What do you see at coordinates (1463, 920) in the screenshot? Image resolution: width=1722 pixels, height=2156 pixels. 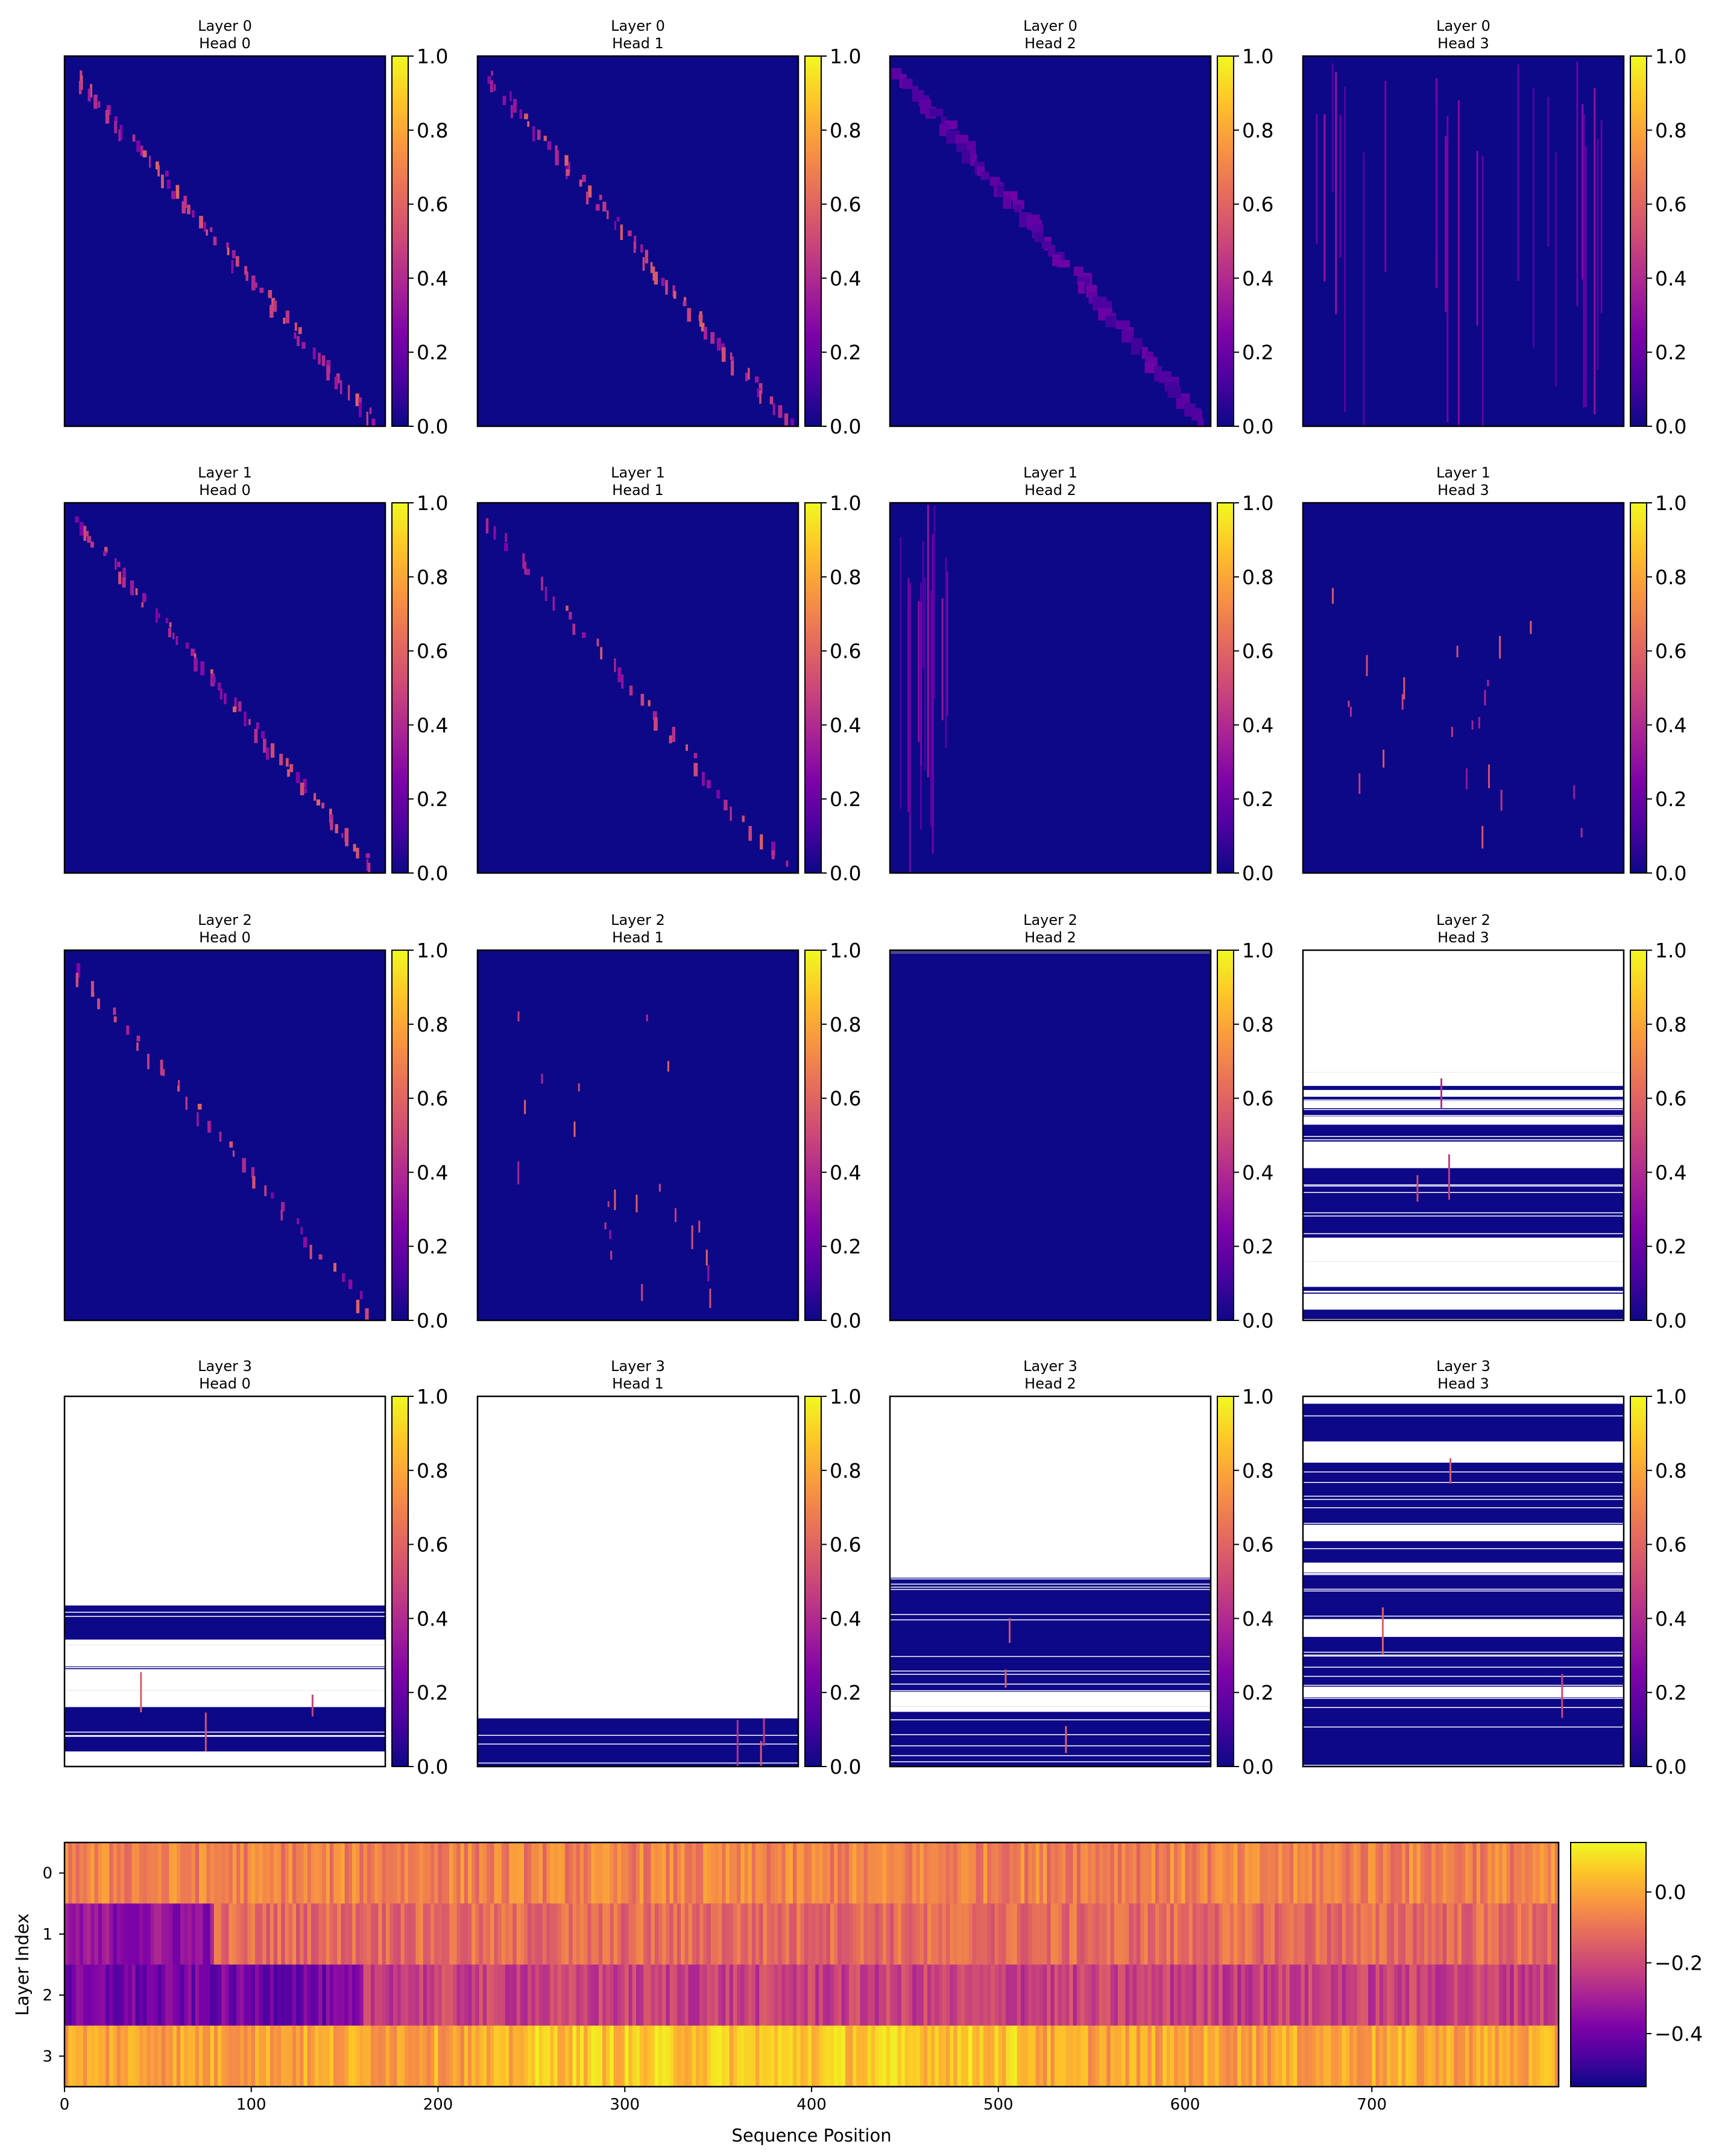 I see `panel-title-layer: Layer 2` at bounding box center [1463, 920].